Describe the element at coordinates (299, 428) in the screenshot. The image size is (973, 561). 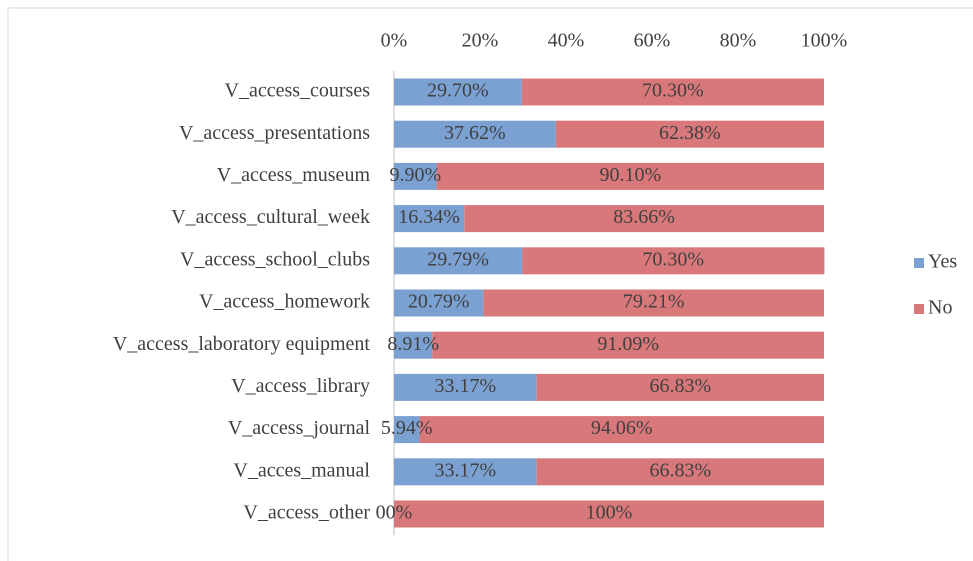
I see `y-tick-label: V_access_journal` at that location.